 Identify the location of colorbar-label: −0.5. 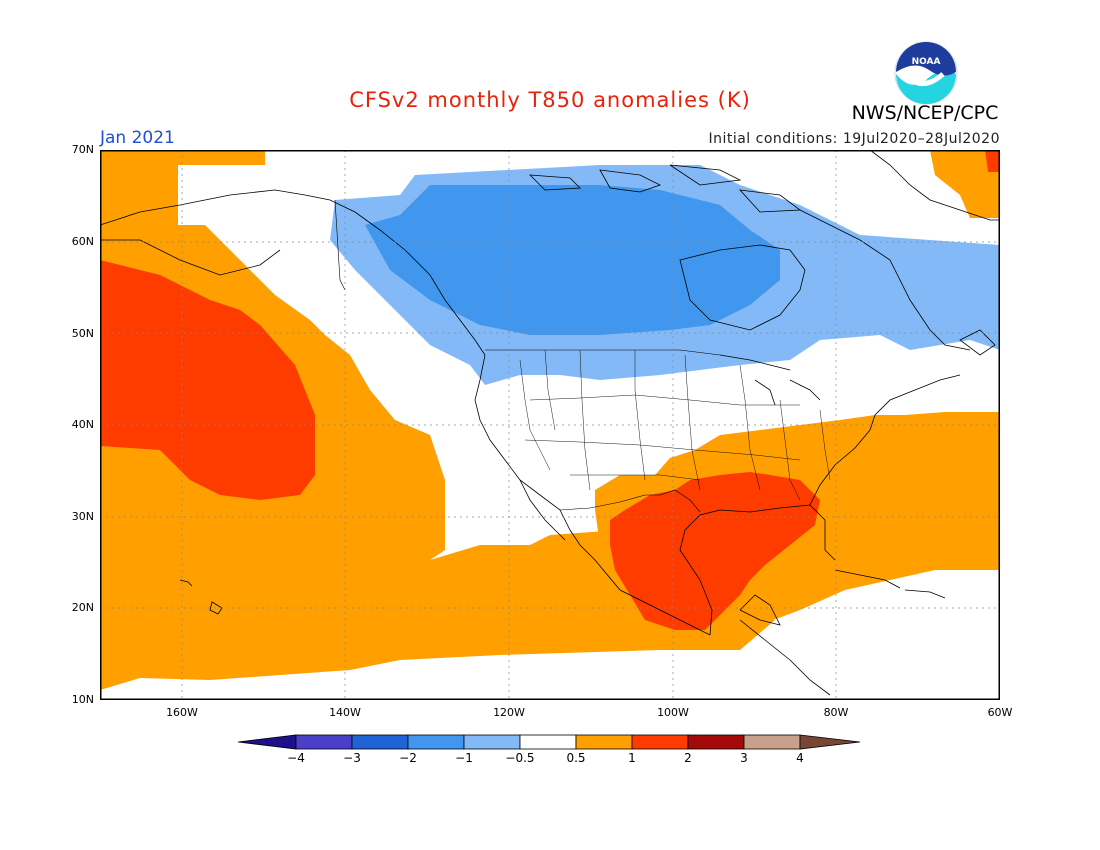
(520, 758).